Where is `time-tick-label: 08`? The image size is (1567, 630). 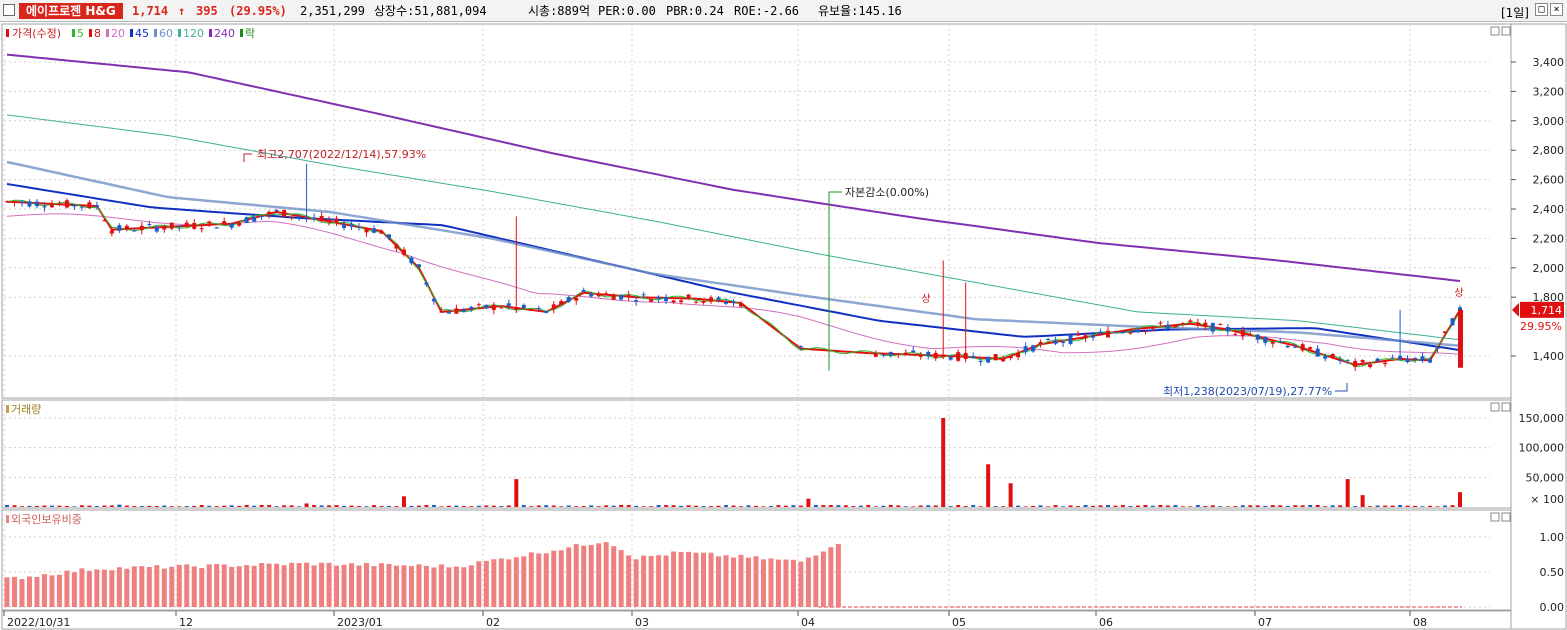
time-tick-label: 08 is located at coordinates (1420, 622).